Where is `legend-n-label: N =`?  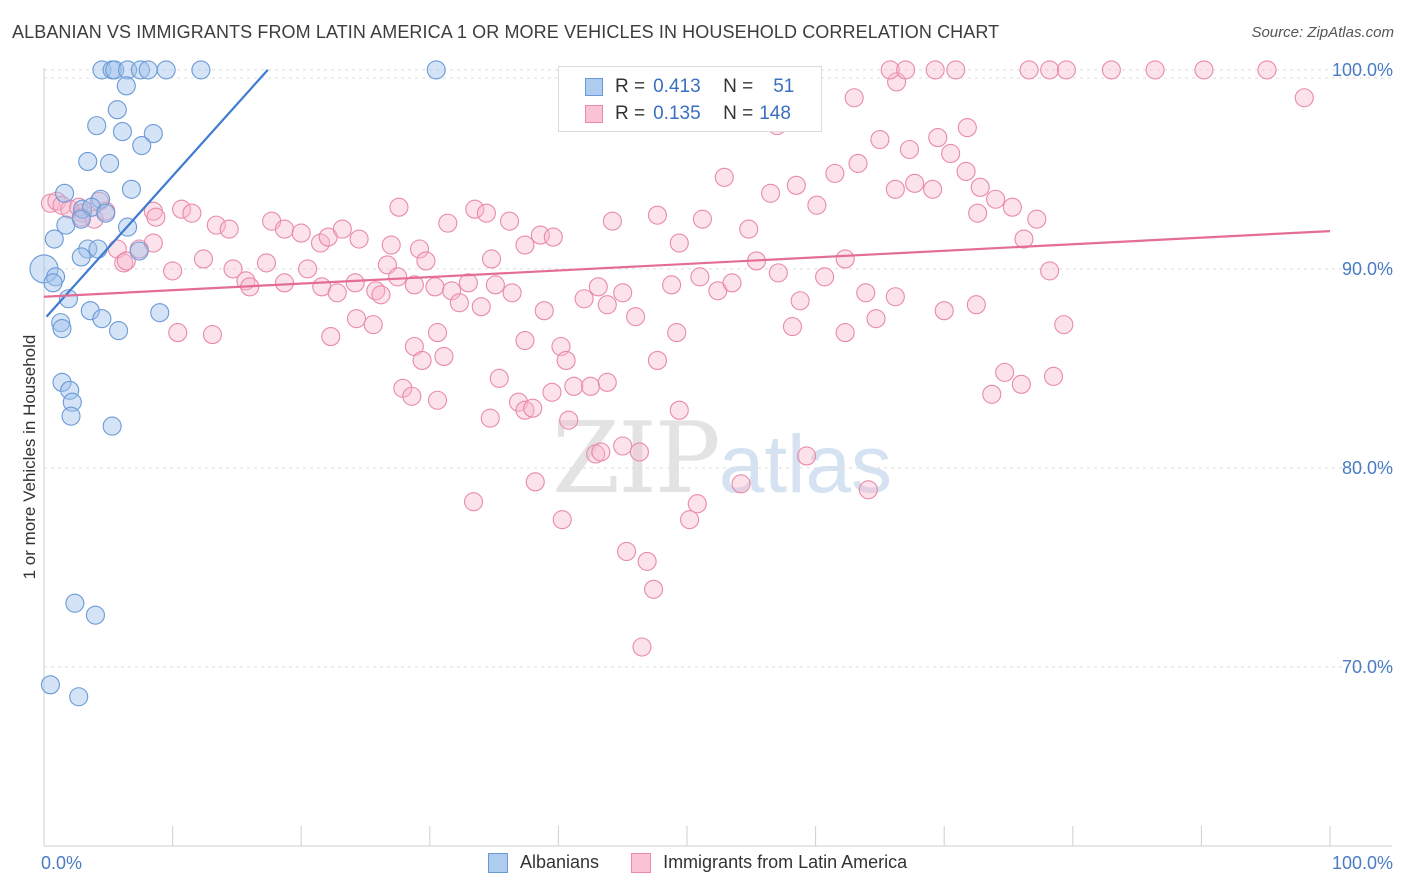
legend-n-label: N = is located at coordinates (738, 113).